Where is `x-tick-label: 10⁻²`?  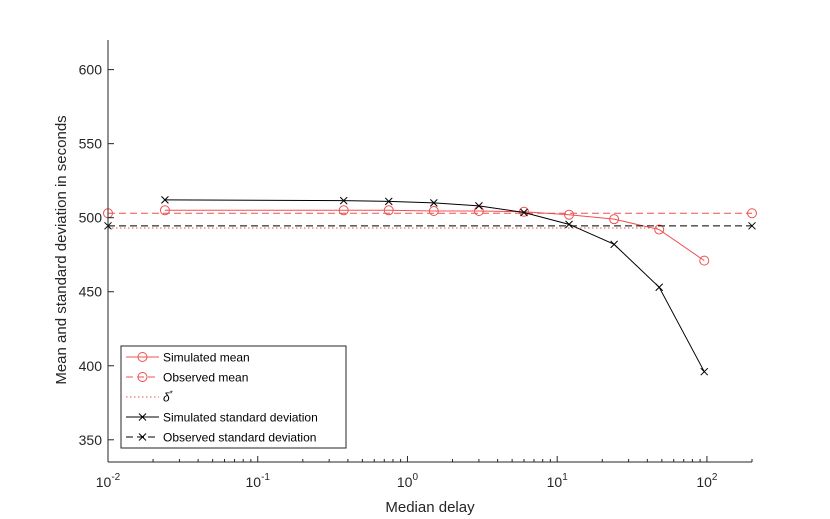 x-tick-label: 10⁻² is located at coordinates (108, 481).